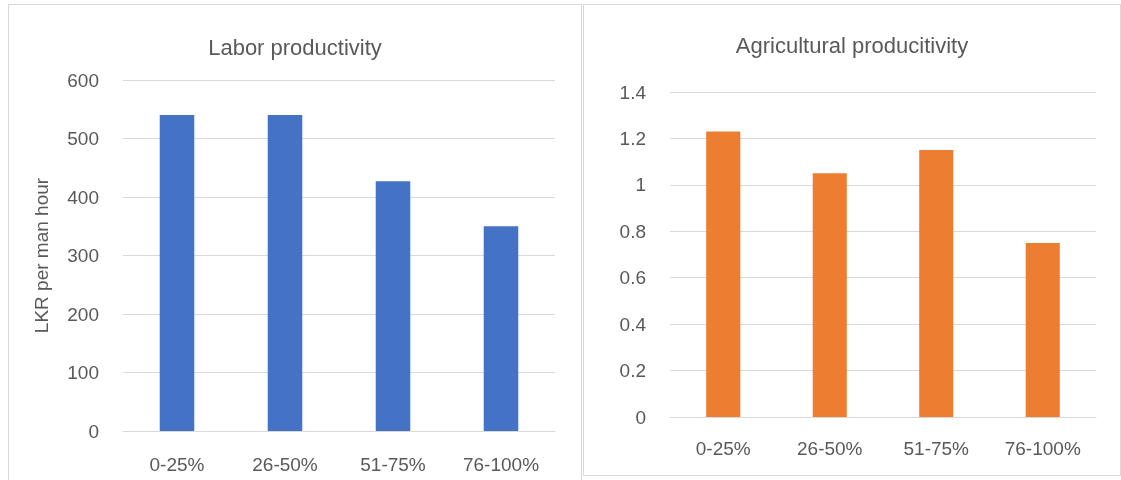  What do you see at coordinates (83, 80) in the screenshot?
I see `y-tick-label: 600` at bounding box center [83, 80].